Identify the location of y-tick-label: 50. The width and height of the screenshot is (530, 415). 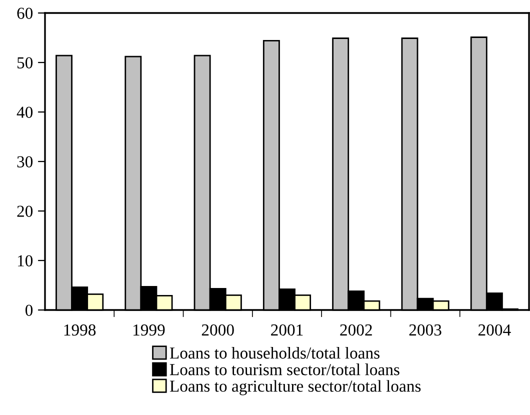
(25, 62).